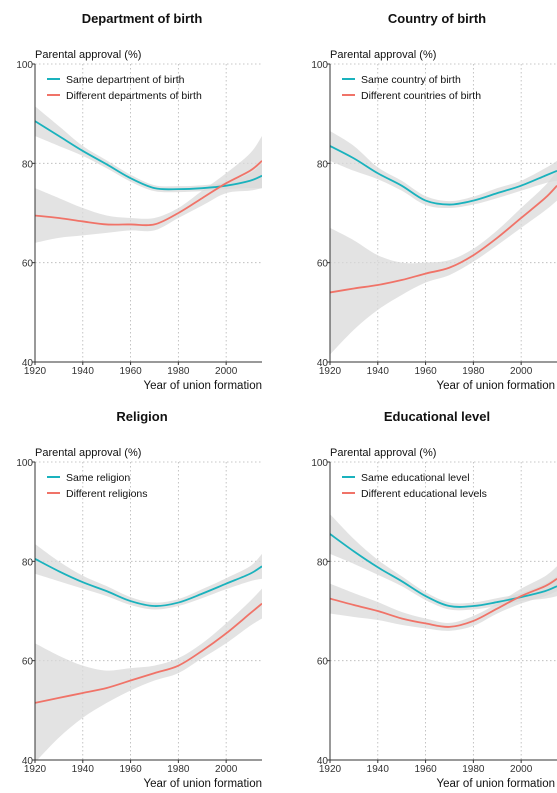  I want to click on legend-label: Same religion, so click(98, 478).